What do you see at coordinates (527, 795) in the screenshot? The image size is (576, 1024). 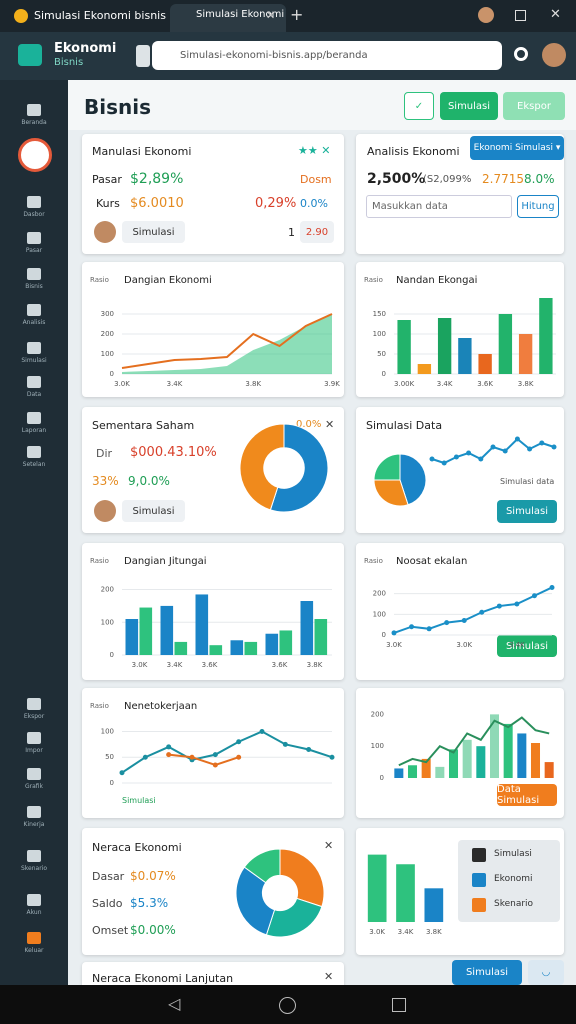 I see `button: Data Simulasi` at bounding box center [527, 795].